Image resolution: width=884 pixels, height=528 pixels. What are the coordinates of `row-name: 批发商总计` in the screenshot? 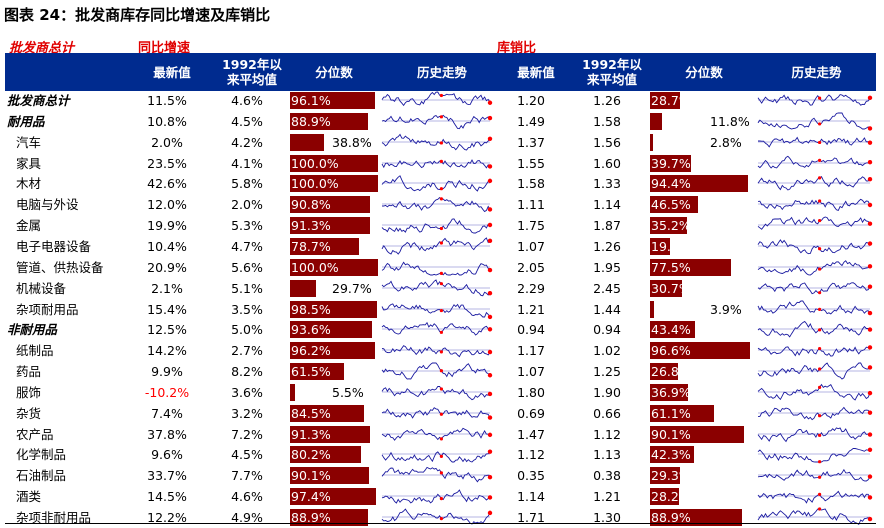 It's located at (38, 100).